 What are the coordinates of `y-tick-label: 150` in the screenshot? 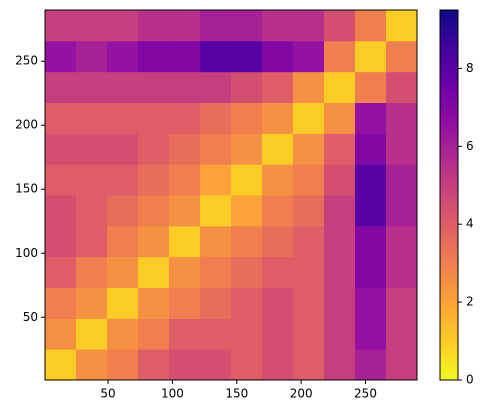 It's located at (26, 189).